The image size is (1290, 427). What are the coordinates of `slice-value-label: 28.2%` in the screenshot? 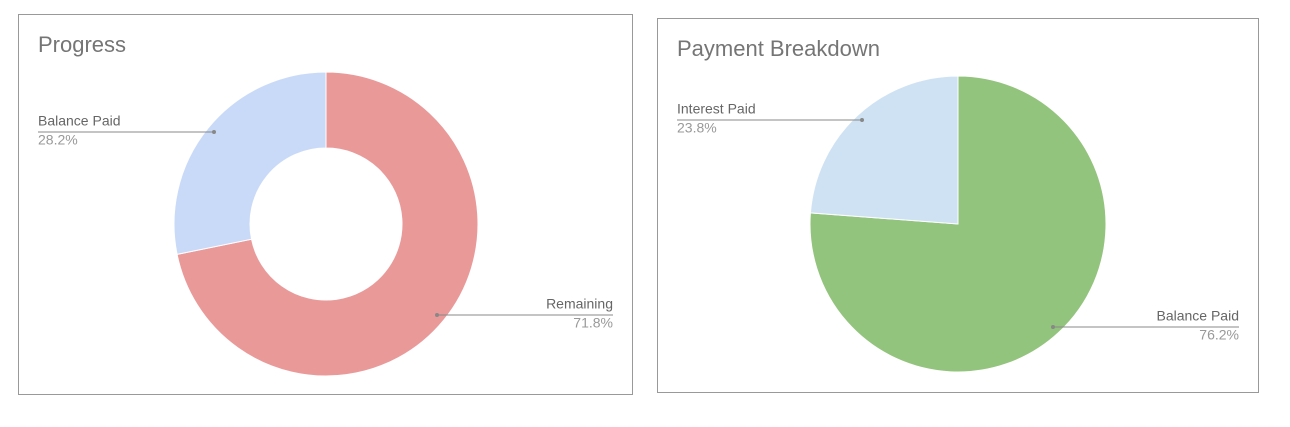 It's located at (58, 140).